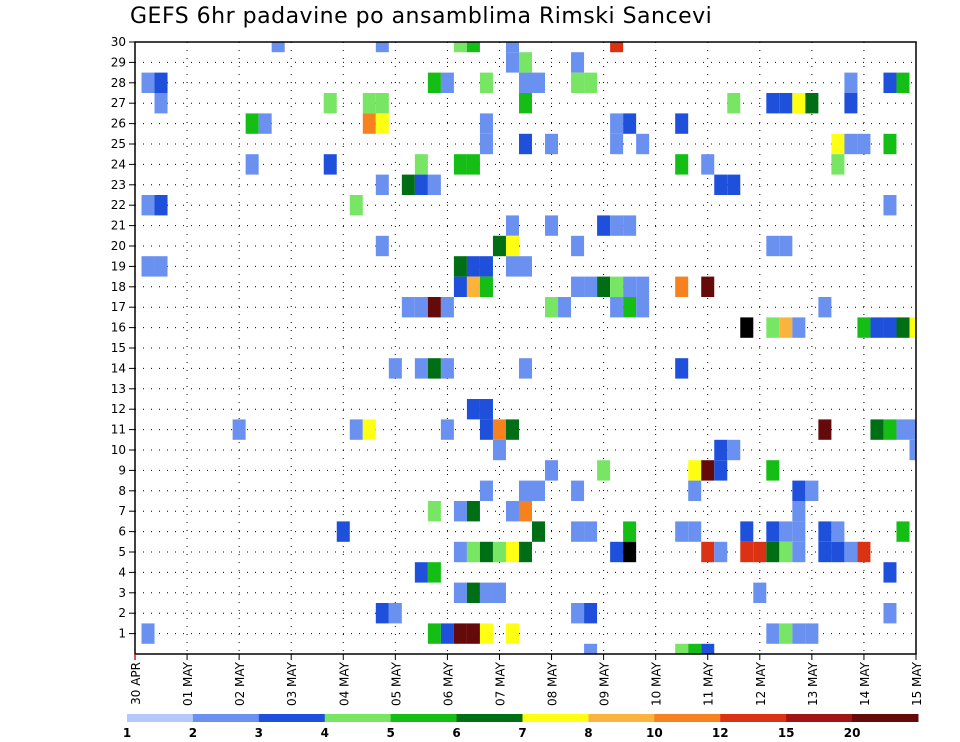 This screenshot has width=960, height=742. I want to click on y-tick-label: 26, so click(118, 124).